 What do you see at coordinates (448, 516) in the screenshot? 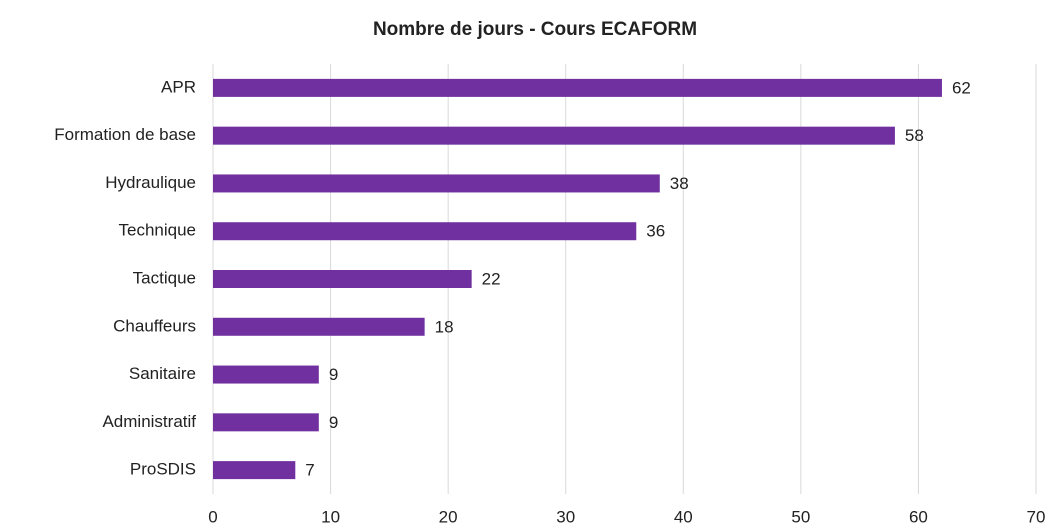
I see `x-tick-label: 20` at bounding box center [448, 516].